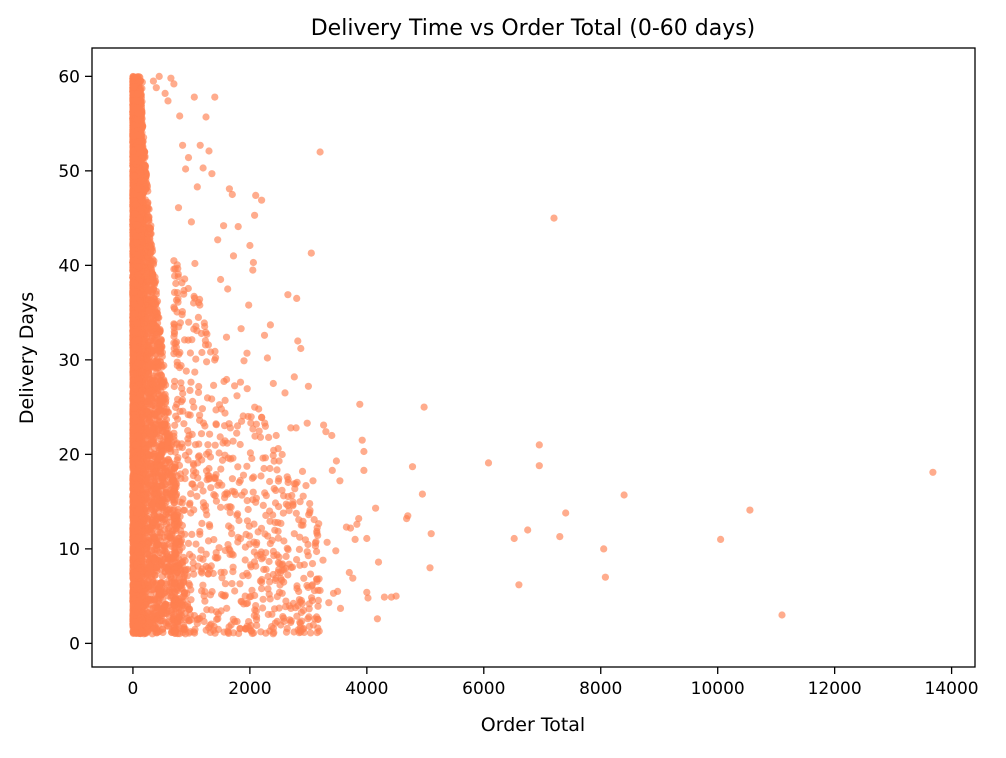  Describe the element at coordinates (533, 28) in the screenshot. I see `chart-title: Delivery Time vs Order Total (0-60 days)` at that location.